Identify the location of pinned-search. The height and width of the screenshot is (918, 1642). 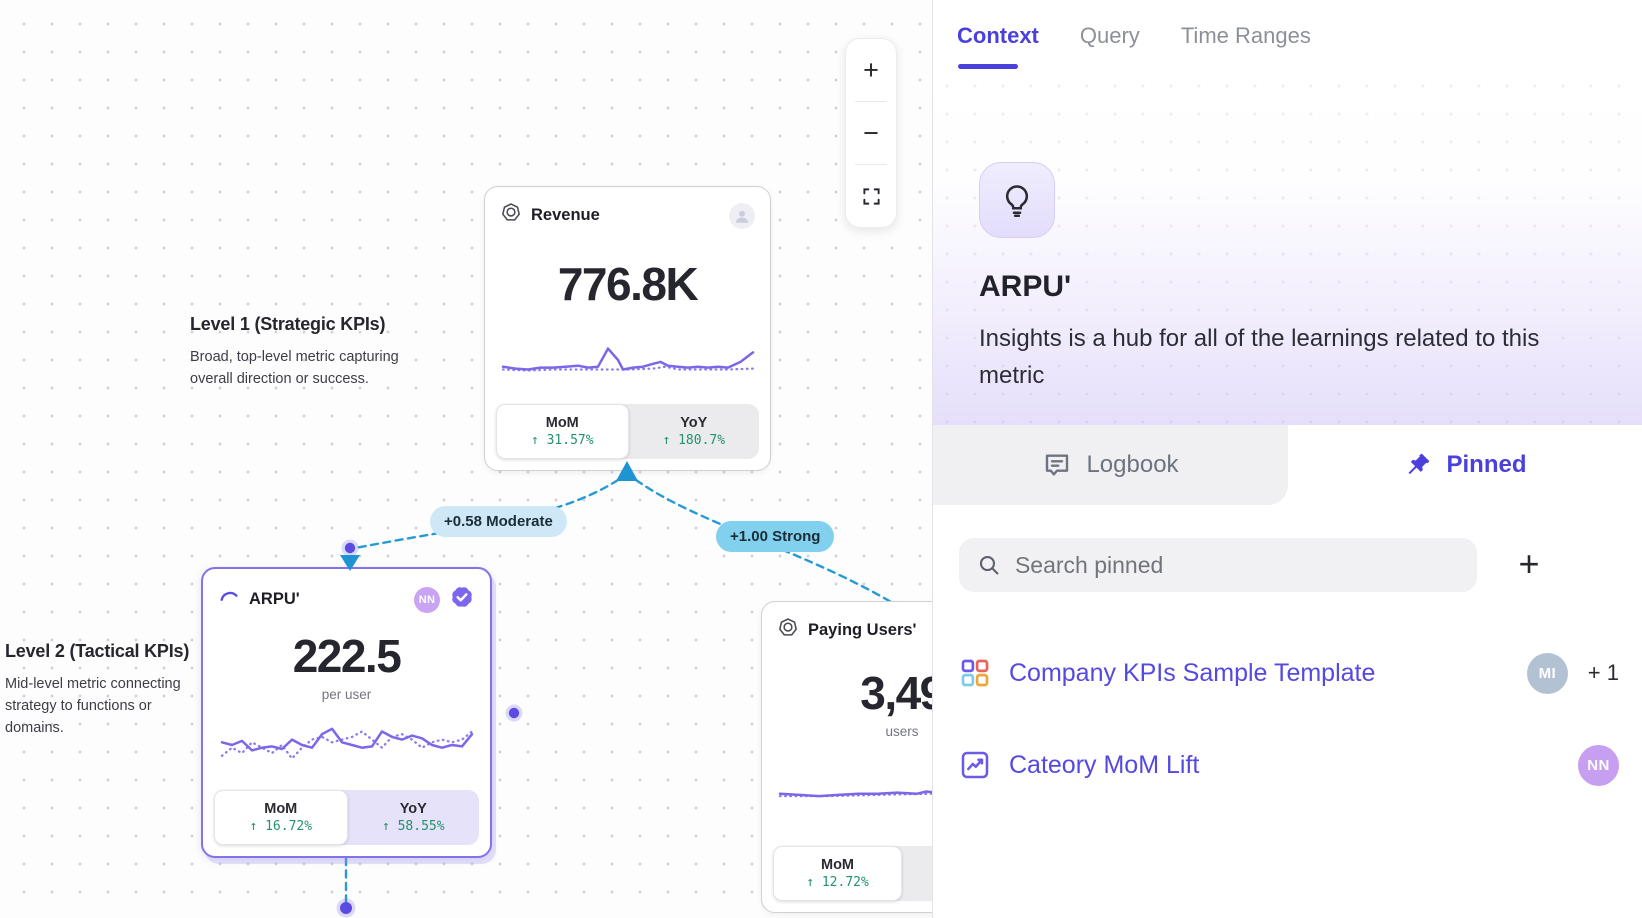
(1218, 565).